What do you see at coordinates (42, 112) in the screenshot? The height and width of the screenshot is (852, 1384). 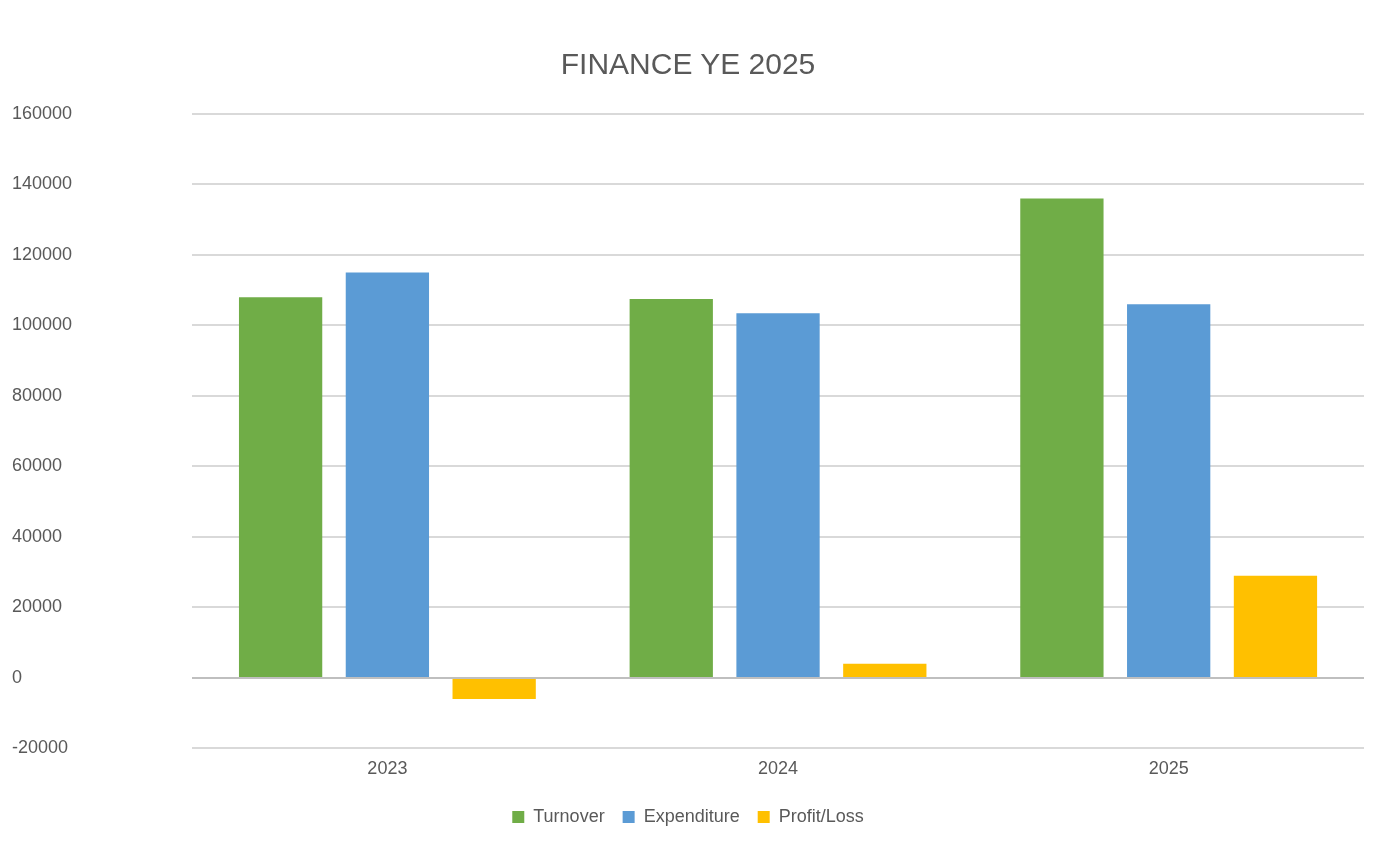 I see `y-tick-label: 160000` at bounding box center [42, 112].